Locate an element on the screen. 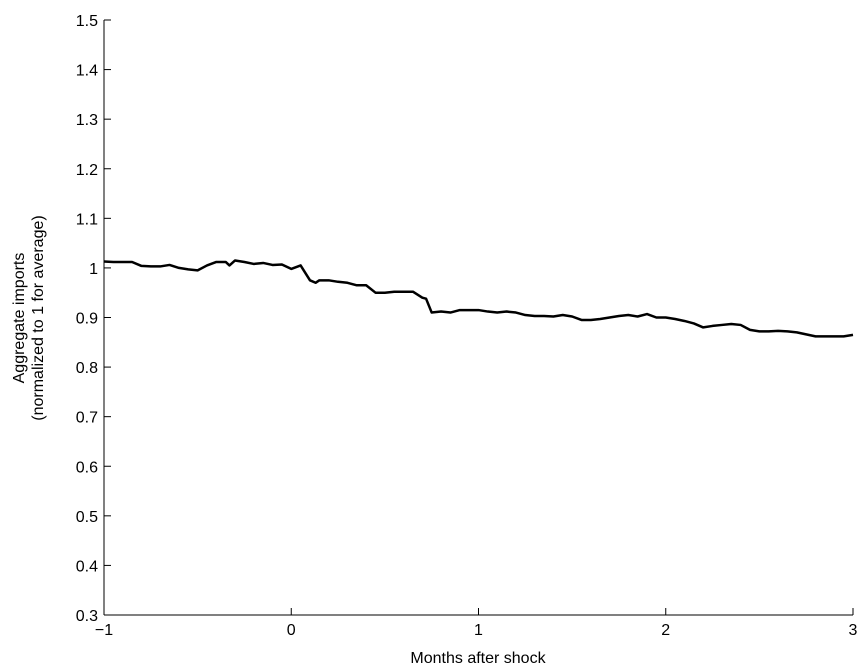  x-axis-label: Months after shock is located at coordinates (478, 658).